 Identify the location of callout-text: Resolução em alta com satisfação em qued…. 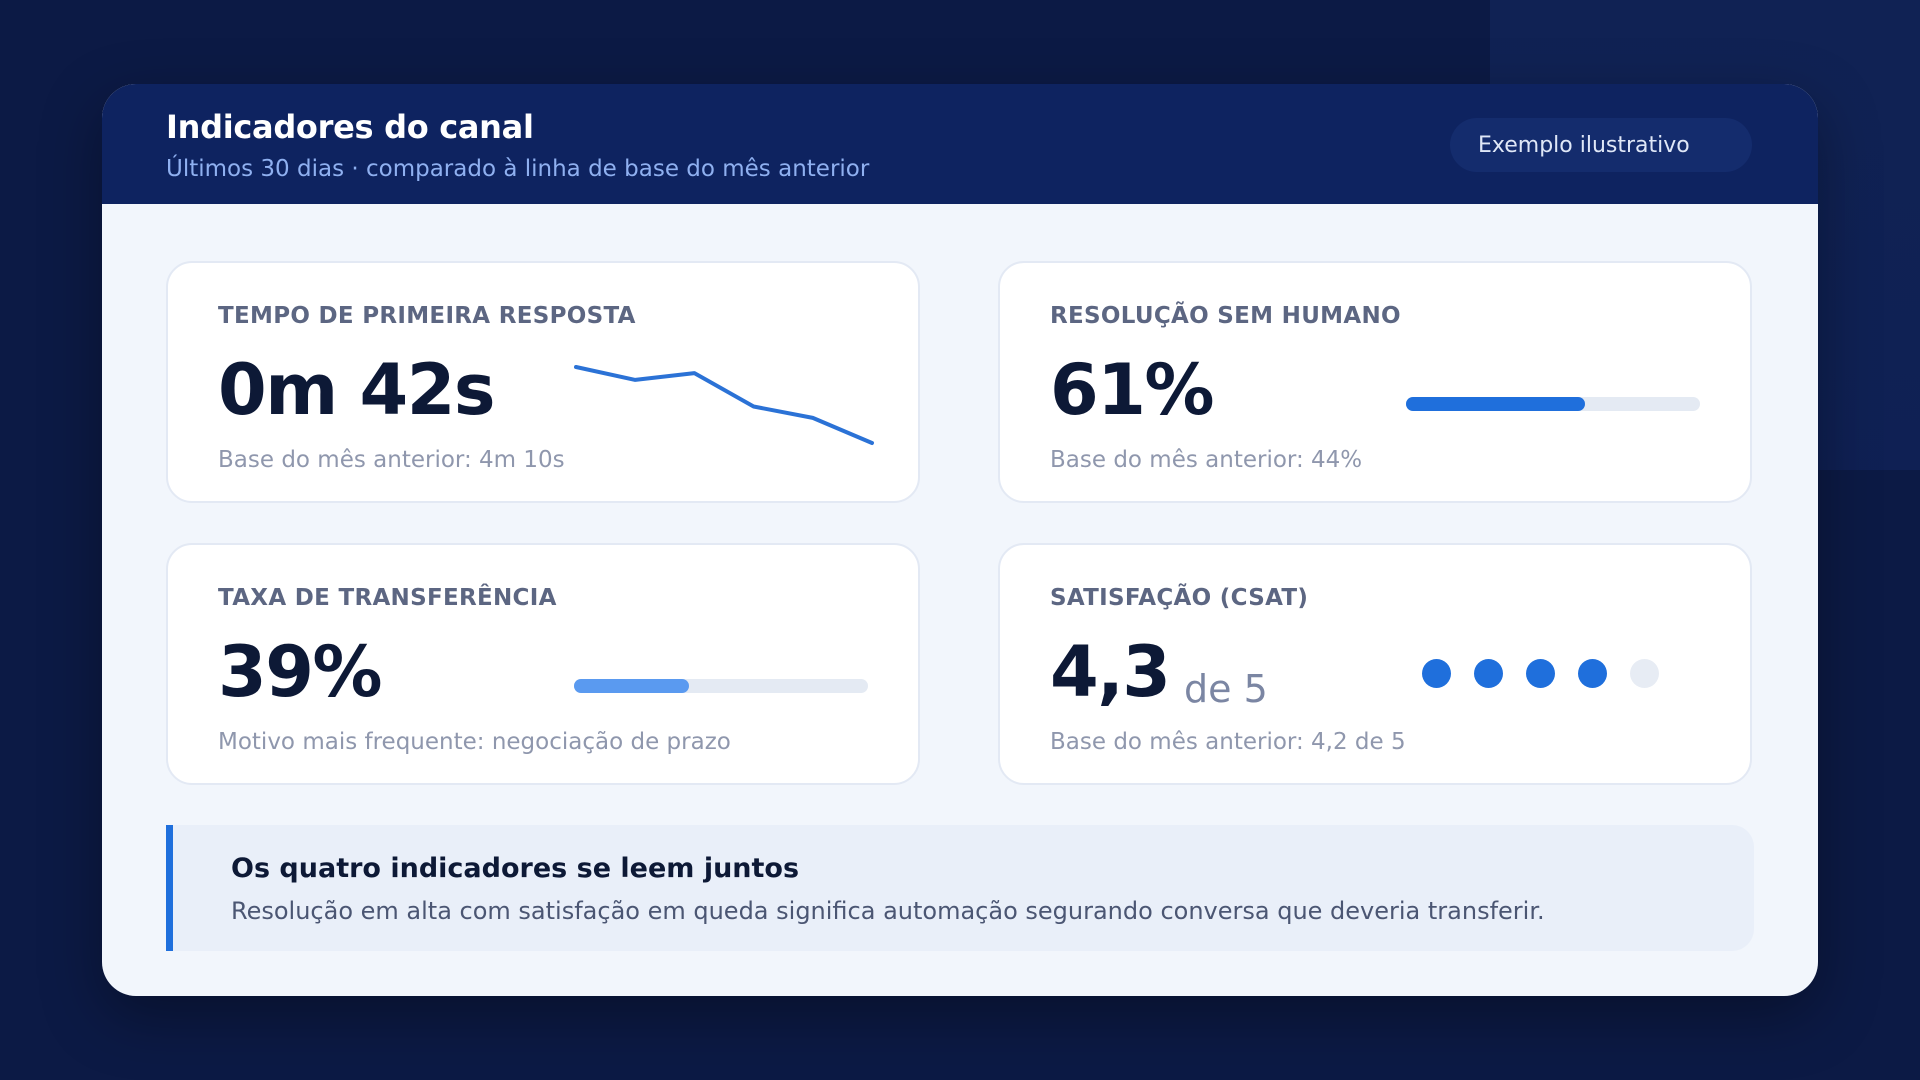
(888, 911).